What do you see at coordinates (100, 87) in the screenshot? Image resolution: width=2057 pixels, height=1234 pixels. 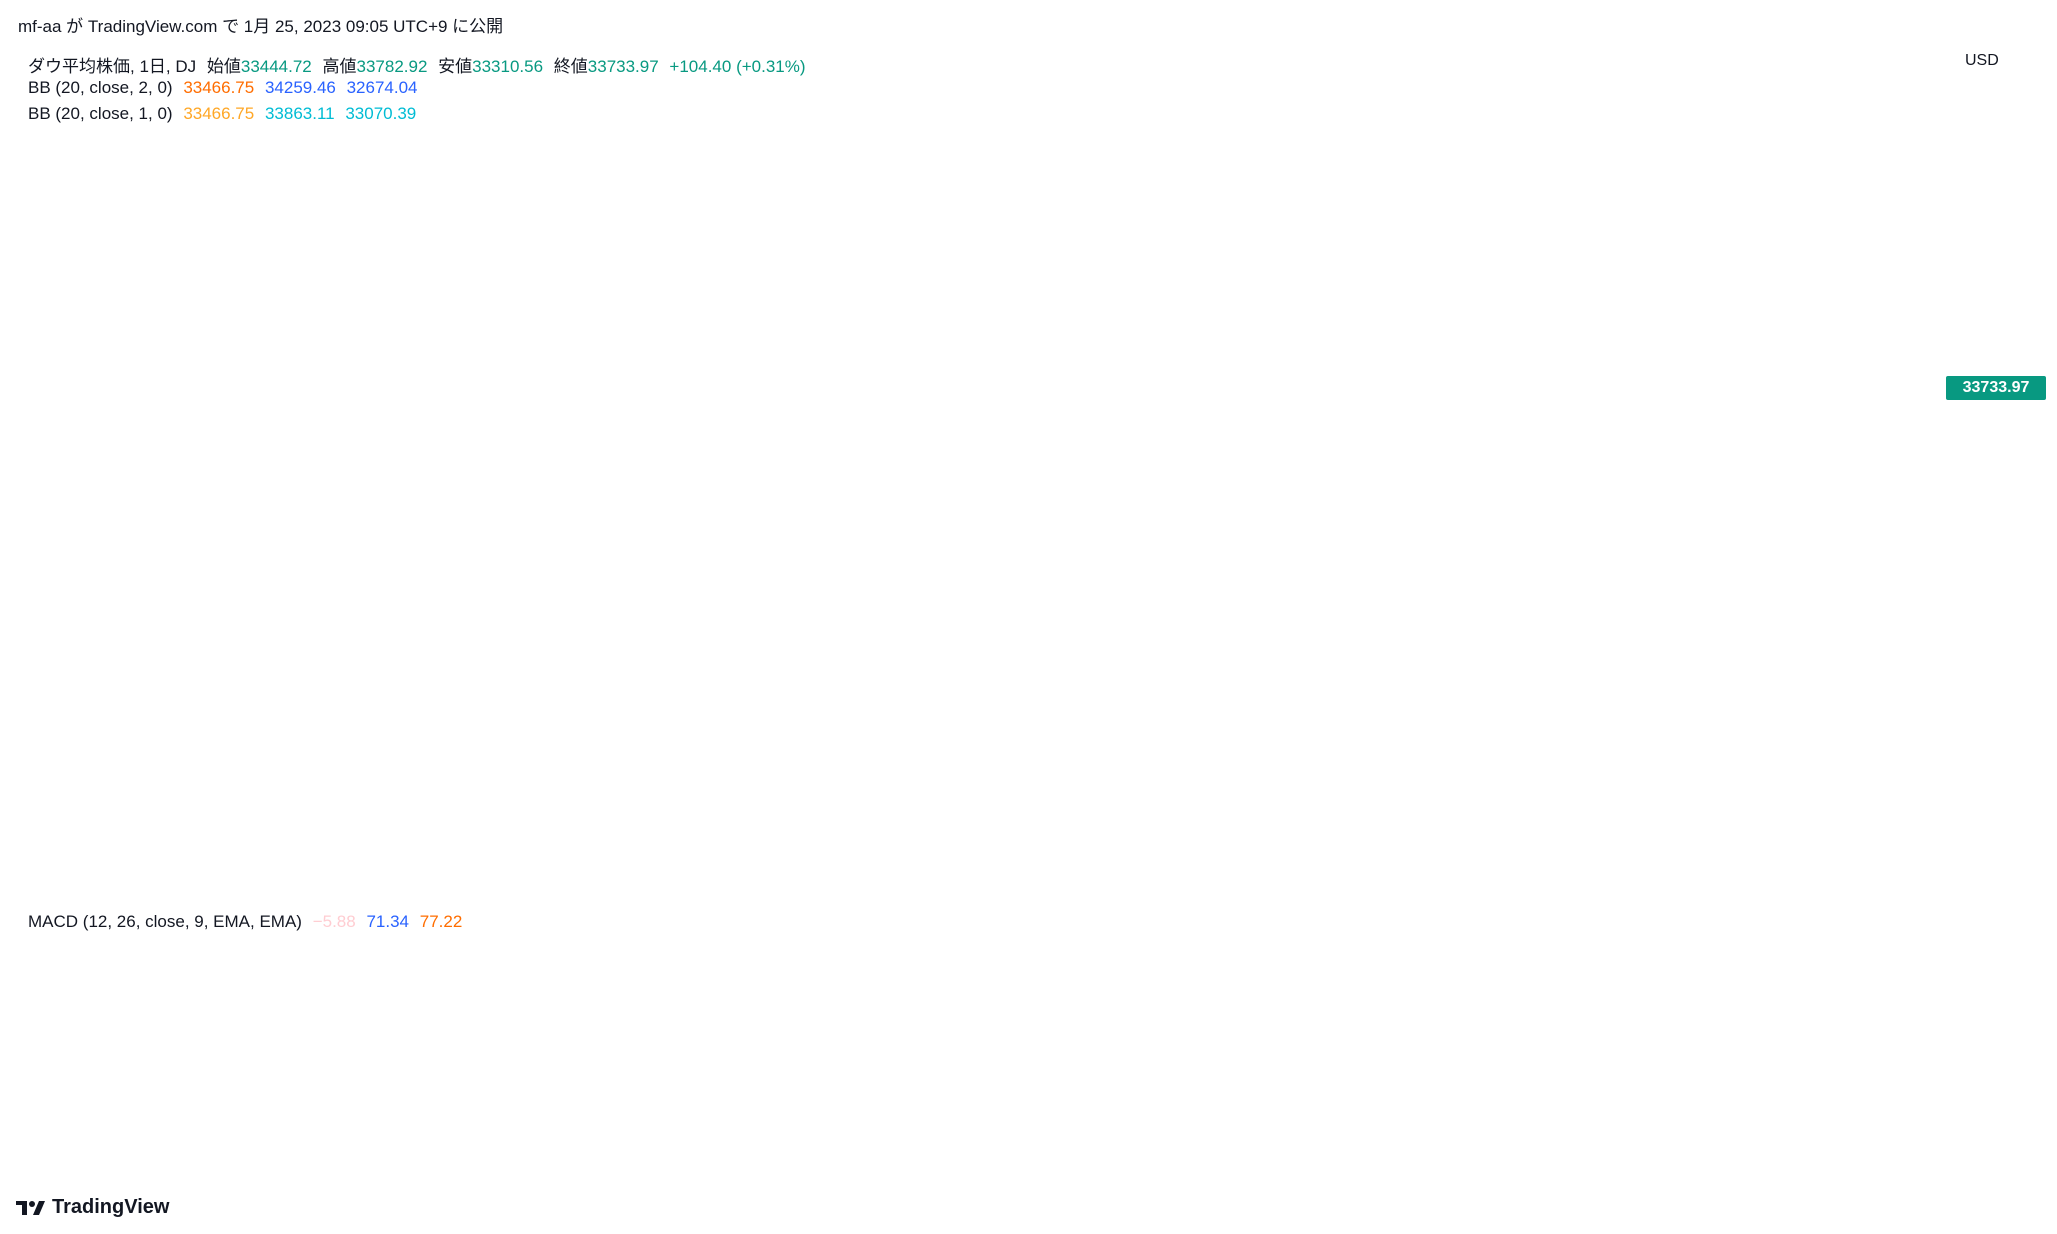 I see `bb1-label: BB (20, close, 2, 0)` at bounding box center [100, 87].